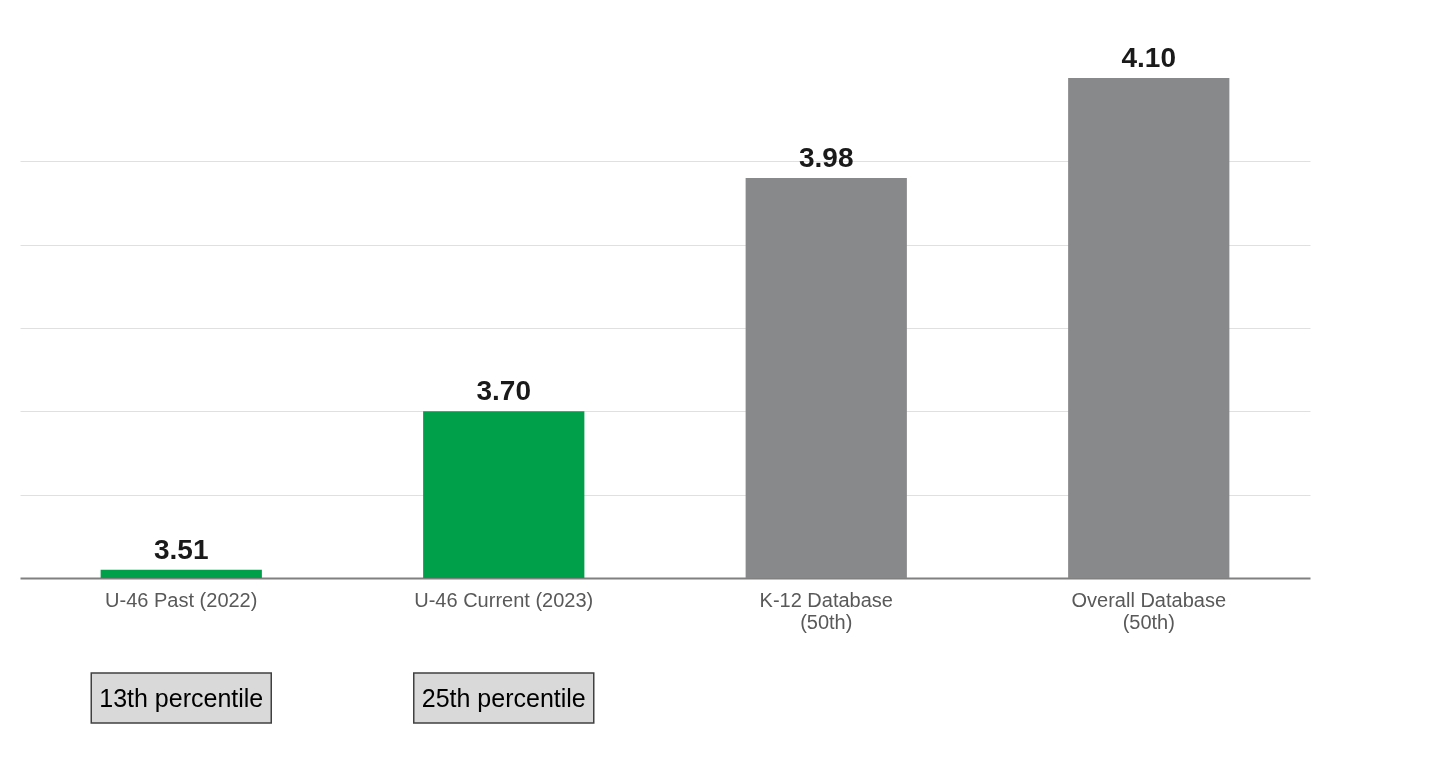  I want to click on data-label: 3.70, so click(503, 391).